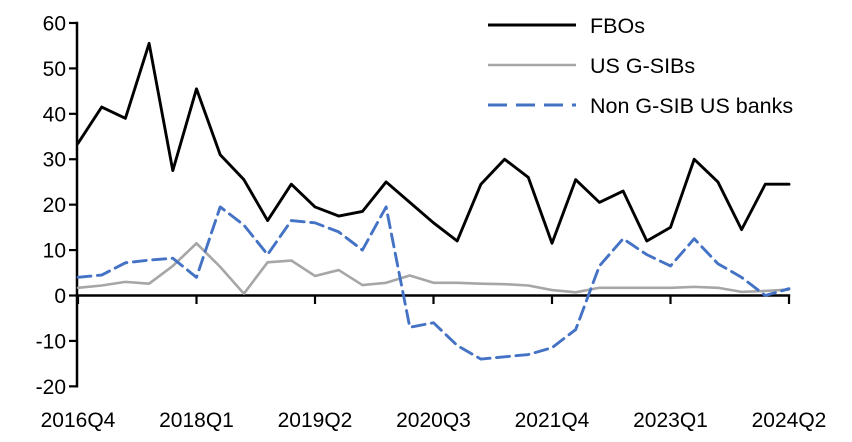 The image size is (852, 442). Describe the element at coordinates (670, 420) in the screenshot. I see `x-tick-label: 2023Q1` at that location.